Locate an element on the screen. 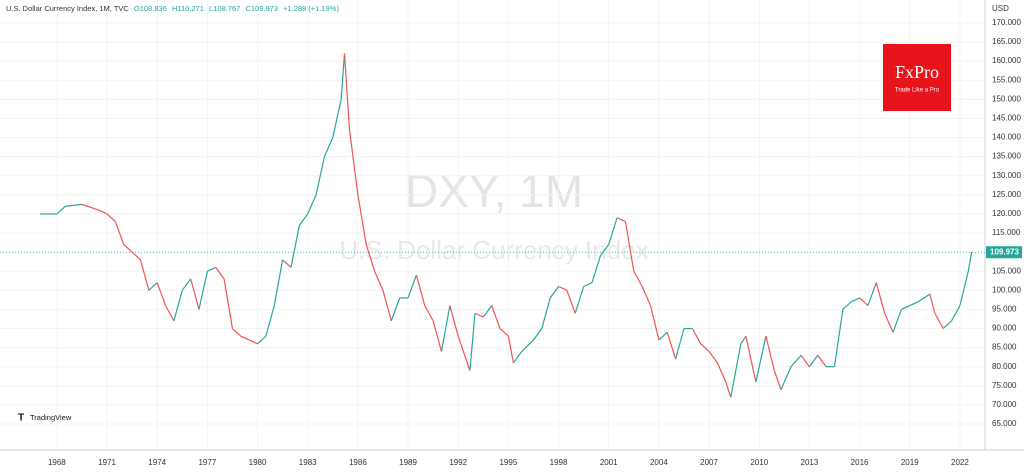 Image resolution: width=1024 pixels, height=472 pixels. y-tick-label: 100.000 is located at coordinates (1006, 289).